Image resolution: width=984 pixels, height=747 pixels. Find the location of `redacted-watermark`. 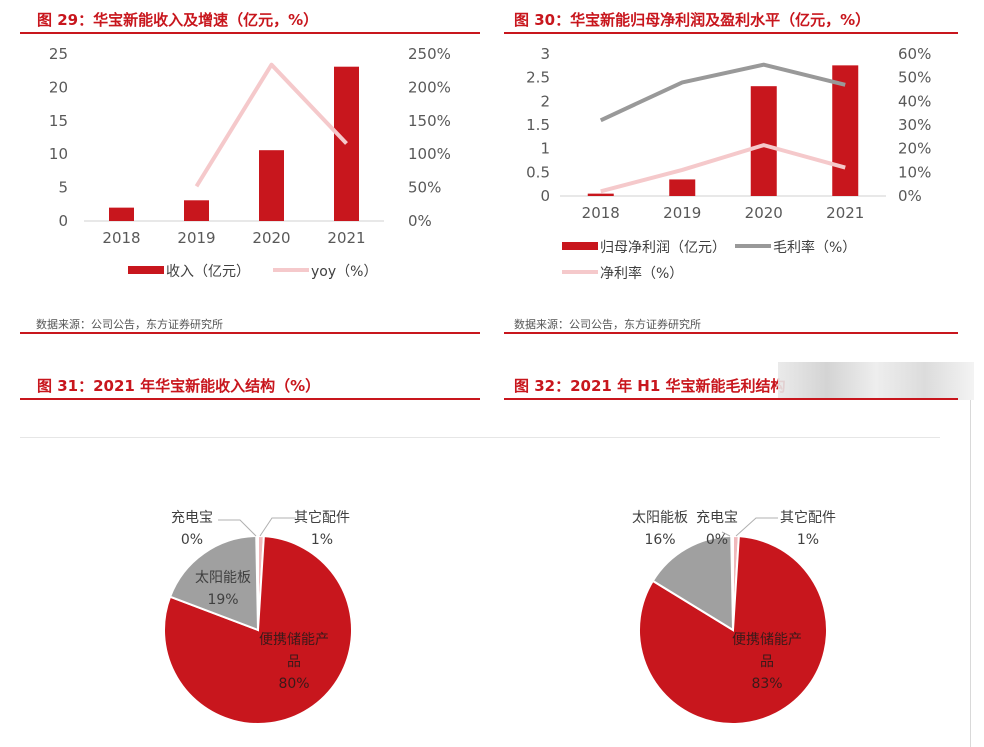

redacted-watermark is located at coordinates (876, 381).